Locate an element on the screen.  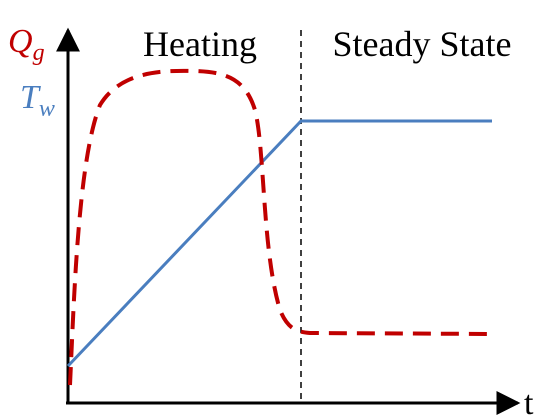
steady-state-label: Steady State is located at coordinates (422, 44).